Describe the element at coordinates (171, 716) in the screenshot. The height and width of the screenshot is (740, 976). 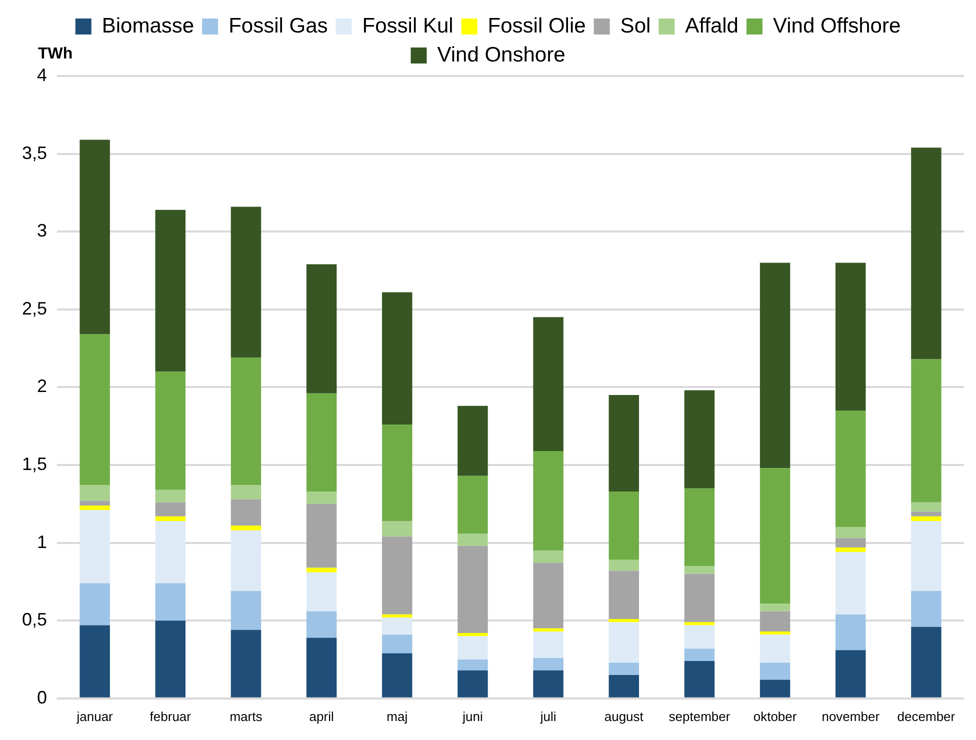
I see `x-tick-label: februar` at that location.